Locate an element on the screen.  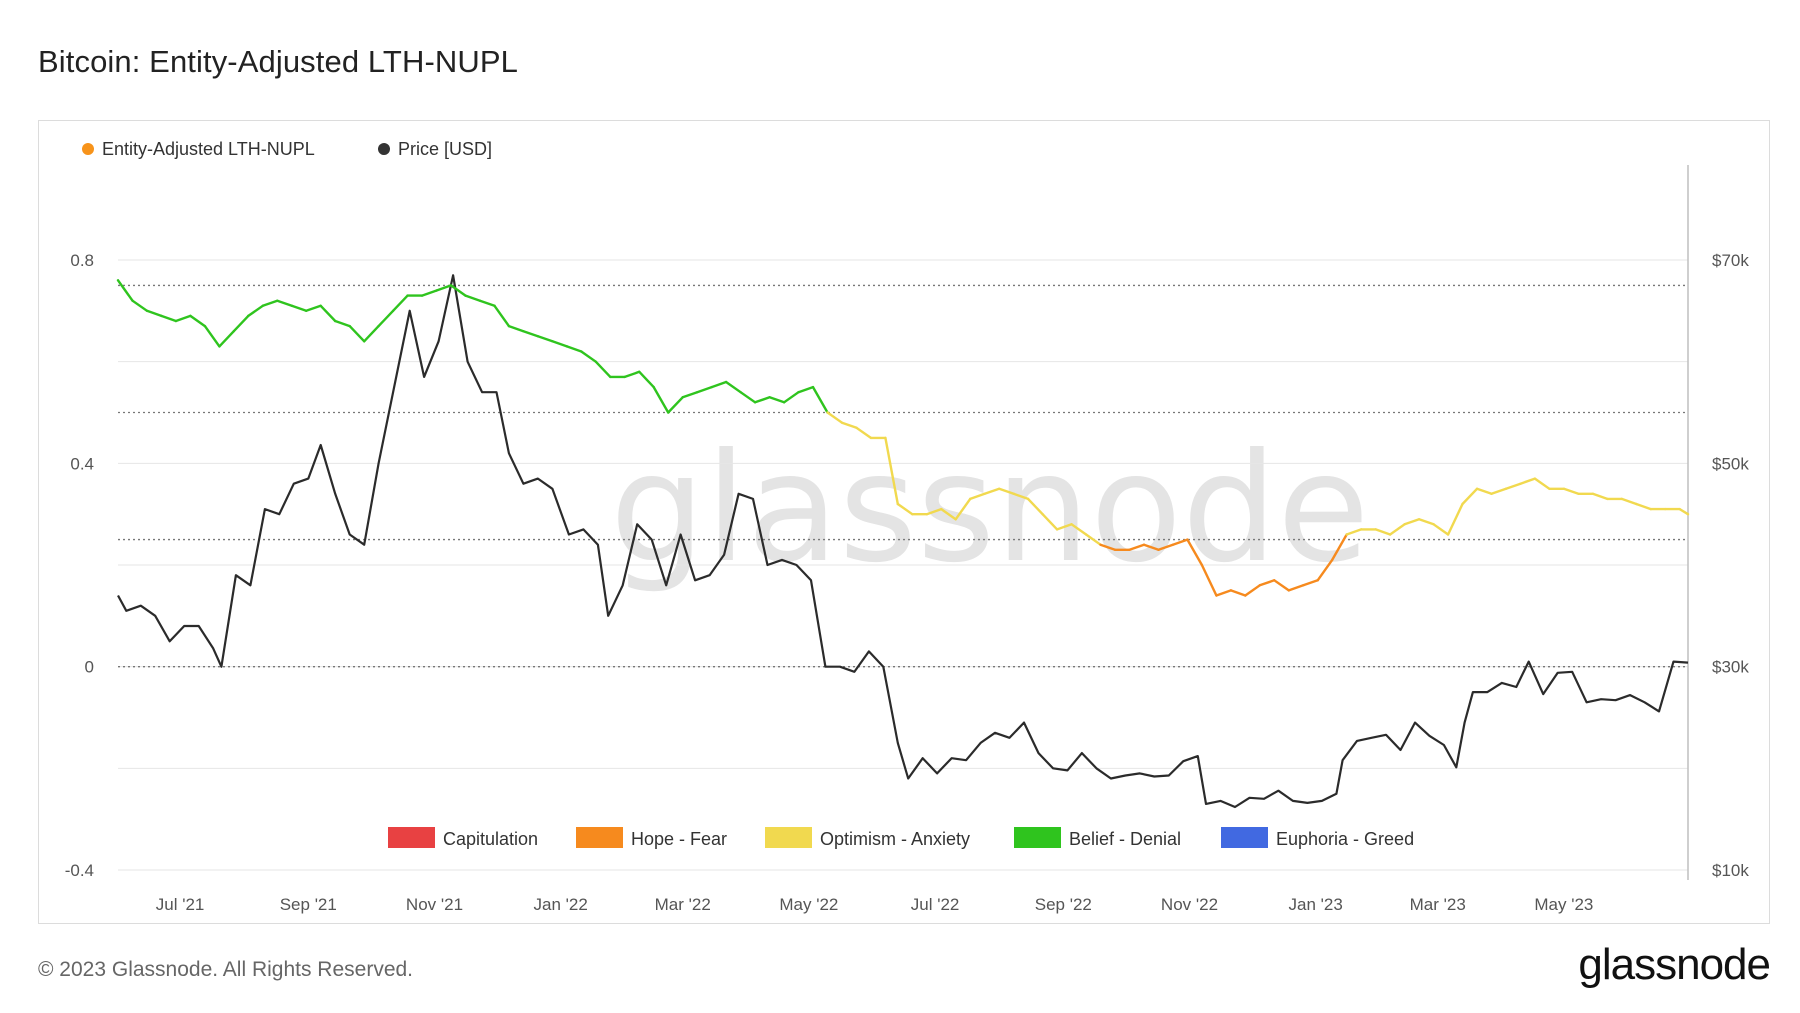
x-axis-tick: Nov '21 is located at coordinates (434, 904).